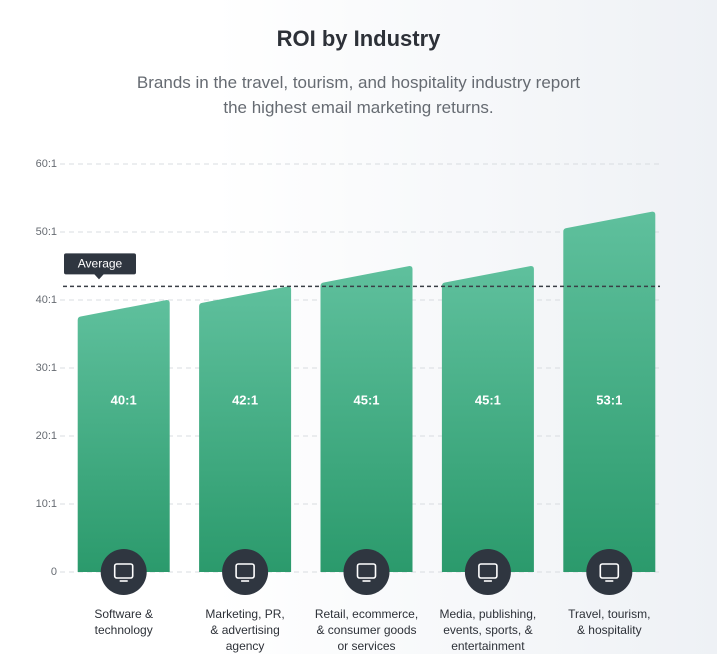 This screenshot has height=654, width=717. What do you see at coordinates (358, 38) in the screenshot?
I see `chart-title: ROI by Industry` at bounding box center [358, 38].